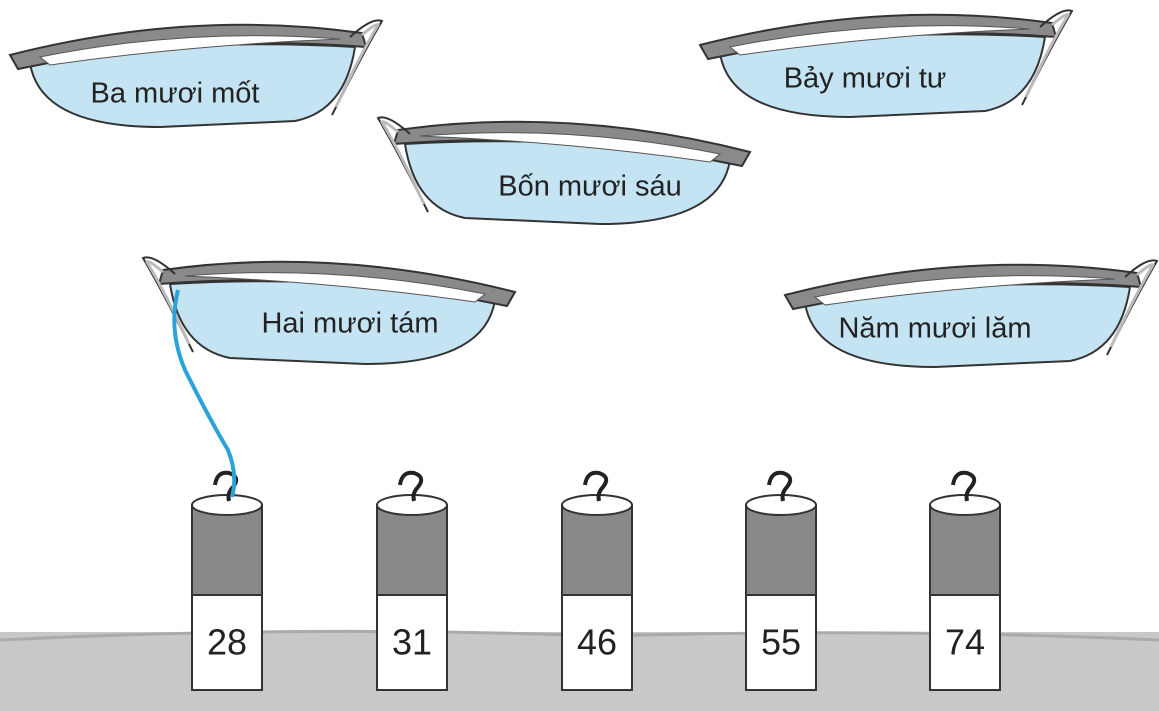  What do you see at coordinates (204, 393) in the screenshot?
I see `rope` at bounding box center [204, 393].